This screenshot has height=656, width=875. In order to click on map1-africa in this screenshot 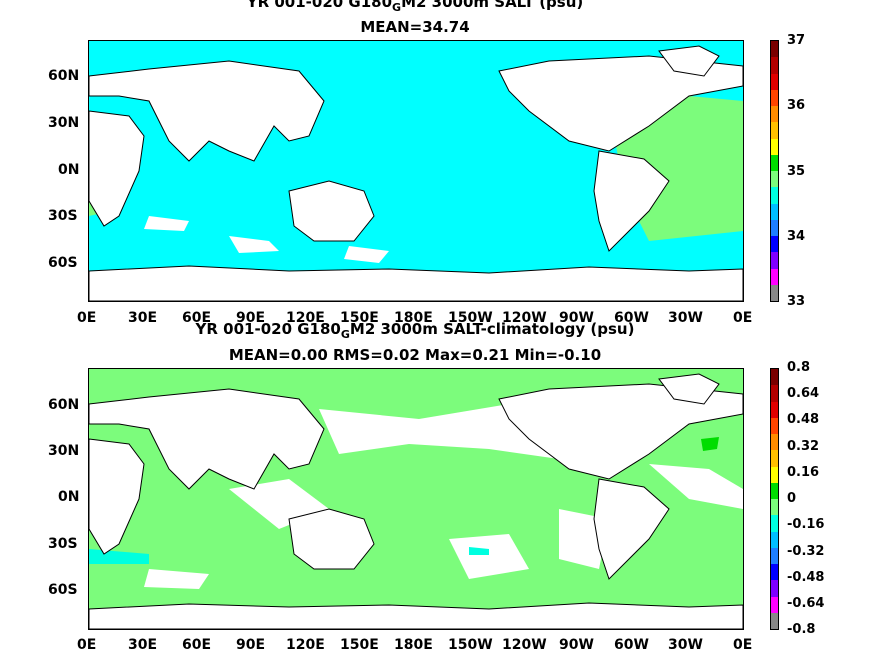, I will do `click(117, 168)`.